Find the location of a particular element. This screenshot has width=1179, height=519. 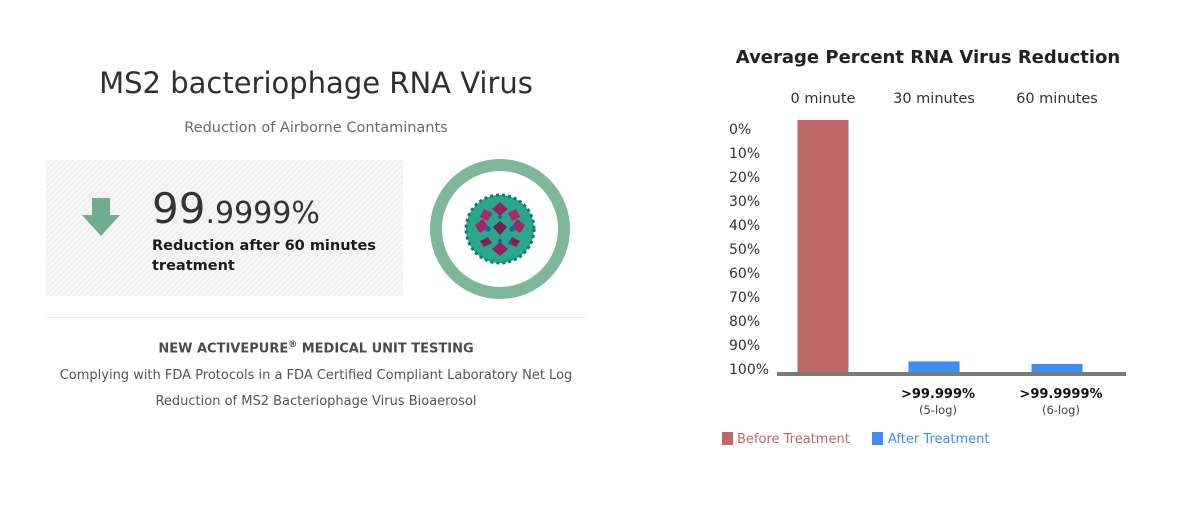

testing-title: NEW ACTIVEPURE® MEDICAL UNIT TESTING is located at coordinates (316, 348).